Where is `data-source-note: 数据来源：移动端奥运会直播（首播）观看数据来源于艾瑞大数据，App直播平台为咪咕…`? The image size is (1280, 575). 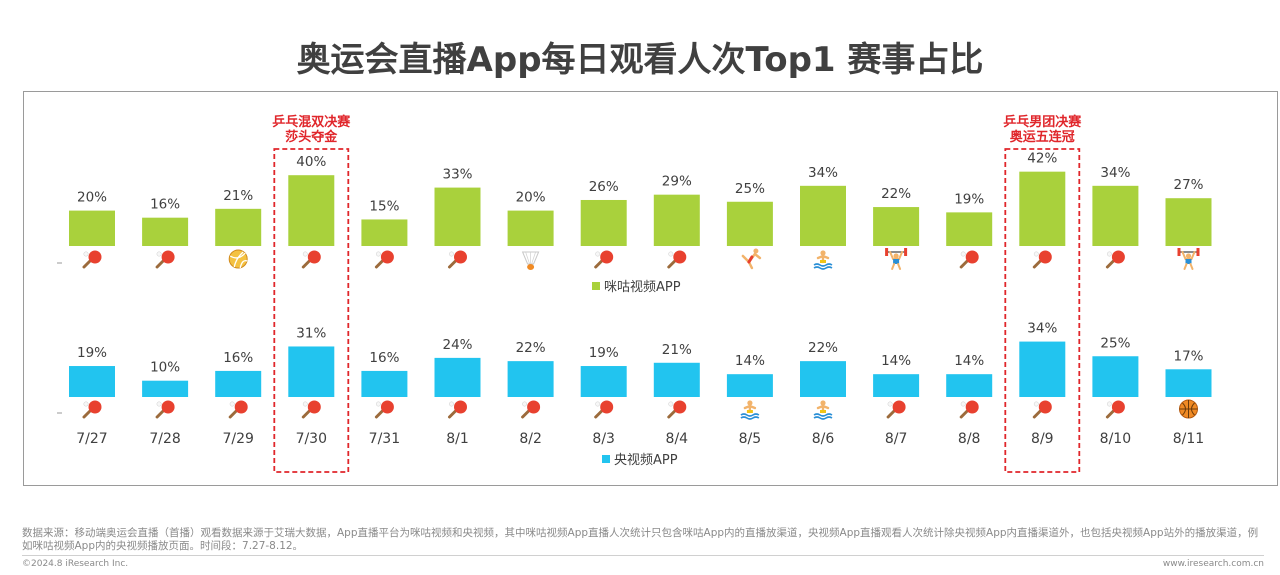
data-source-note: 数据来源：移动端奥运会直播（首播）观看数据来源于艾瑞大数据，App直播平台为咪咕… is located at coordinates (640, 539).